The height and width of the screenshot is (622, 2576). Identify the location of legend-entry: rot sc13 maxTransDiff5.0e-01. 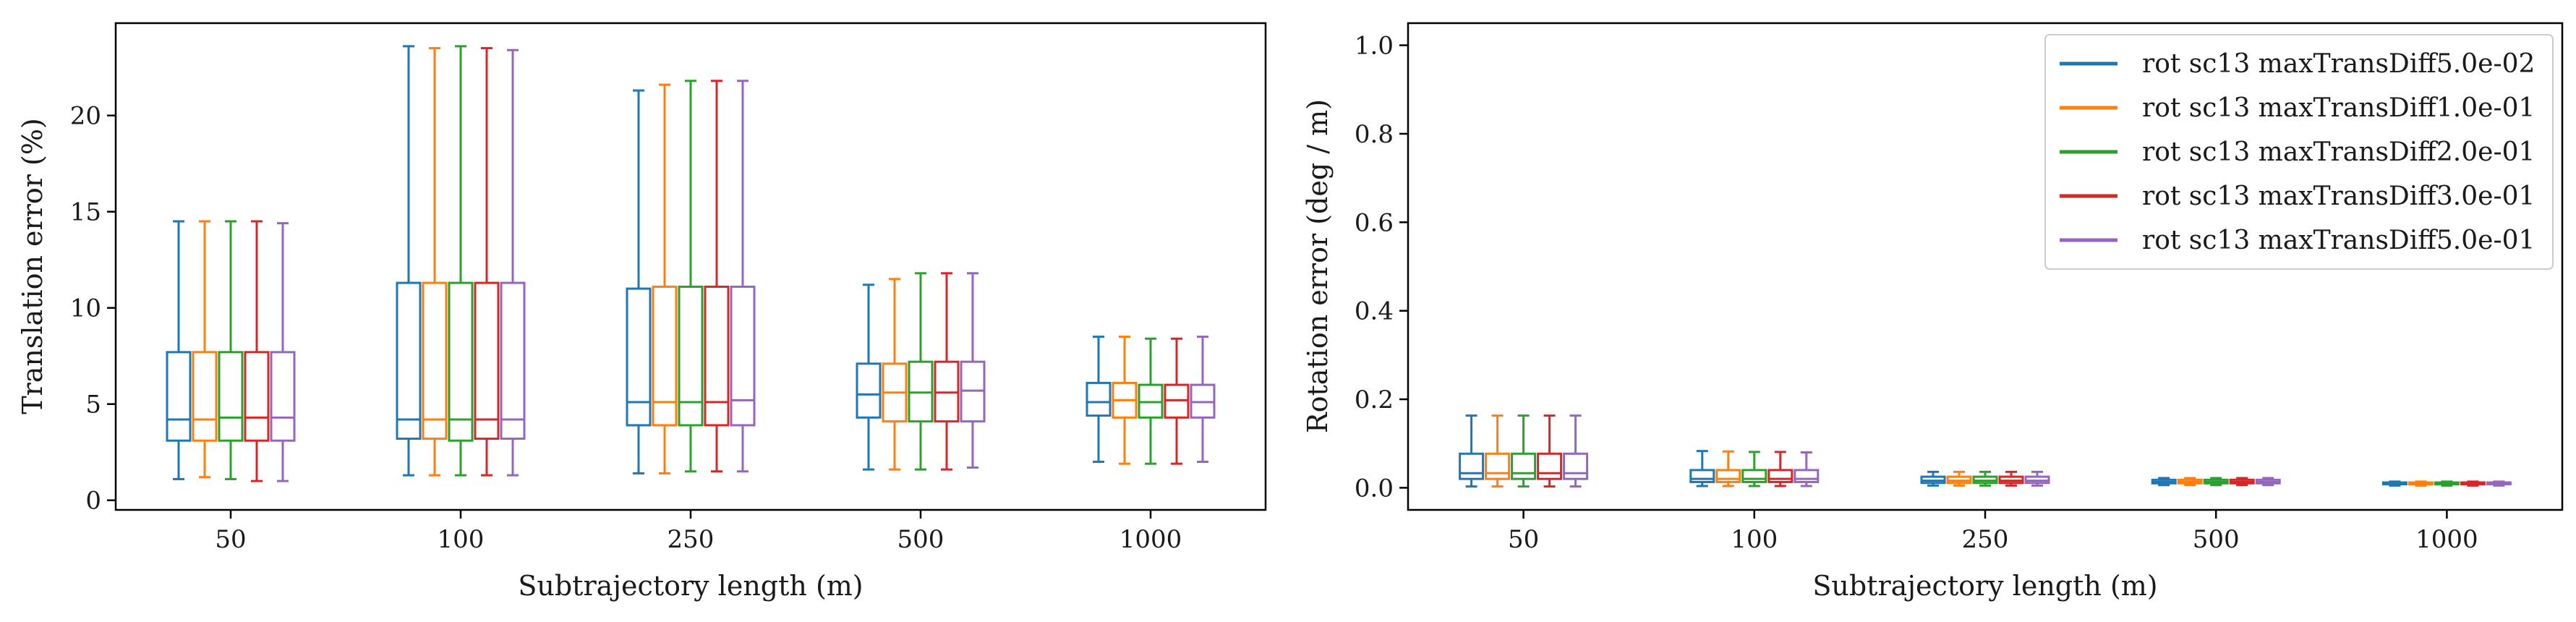
(2297, 240).